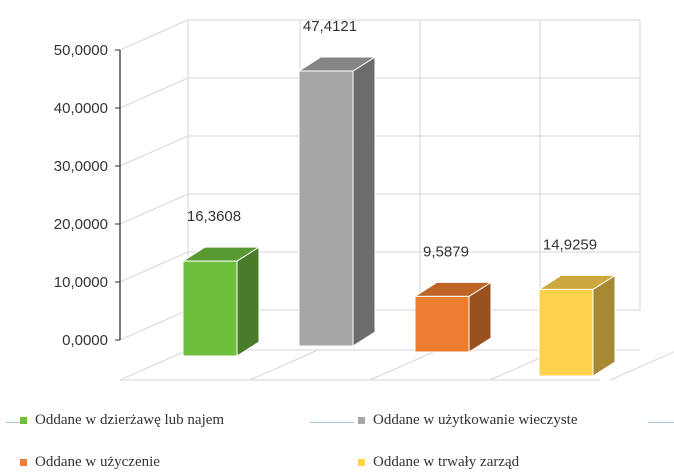 The width and height of the screenshot is (674, 475). Describe the element at coordinates (81, 224) in the screenshot. I see `y-tick-label: 20,0000` at that location.